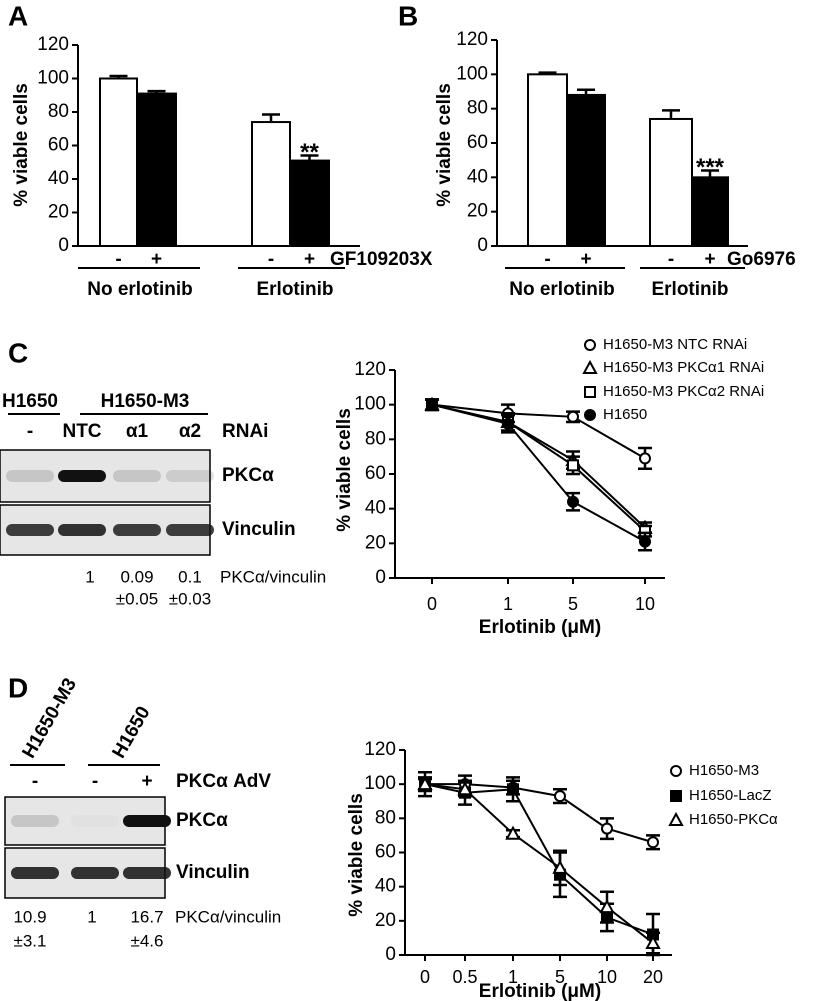  Describe the element at coordinates (146, 781) in the screenshot. I see `lane-label: +` at that location.